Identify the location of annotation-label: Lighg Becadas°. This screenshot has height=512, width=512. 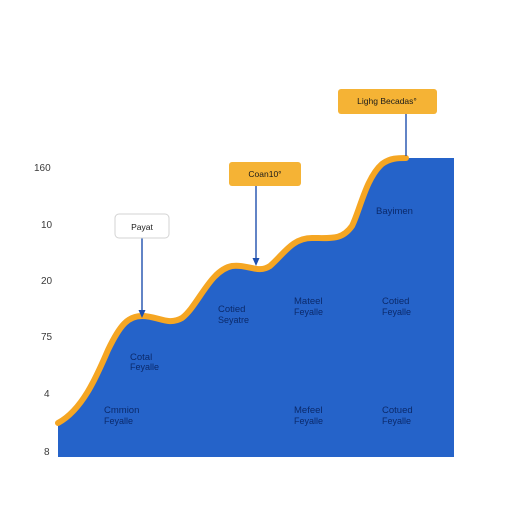
(387, 101).